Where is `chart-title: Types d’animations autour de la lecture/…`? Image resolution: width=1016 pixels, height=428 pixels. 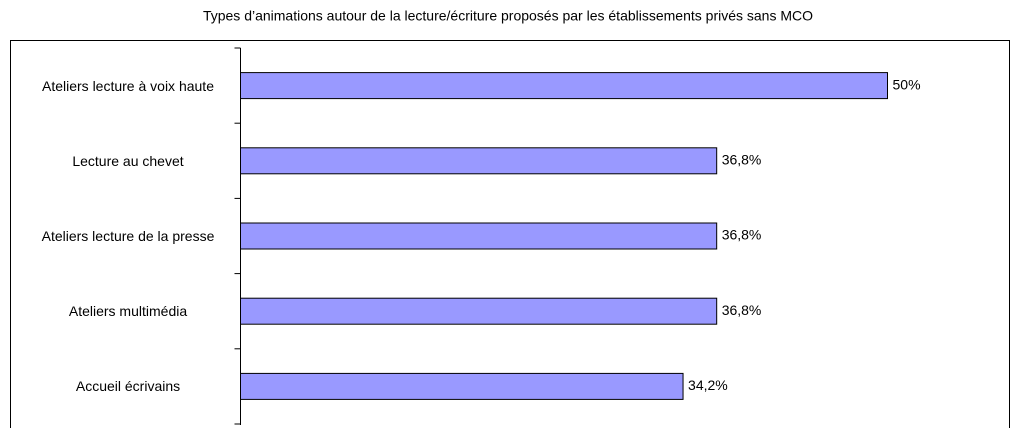
chart-title: Types d’animations autour de la lecture/… is located at coordinates (508, 16).